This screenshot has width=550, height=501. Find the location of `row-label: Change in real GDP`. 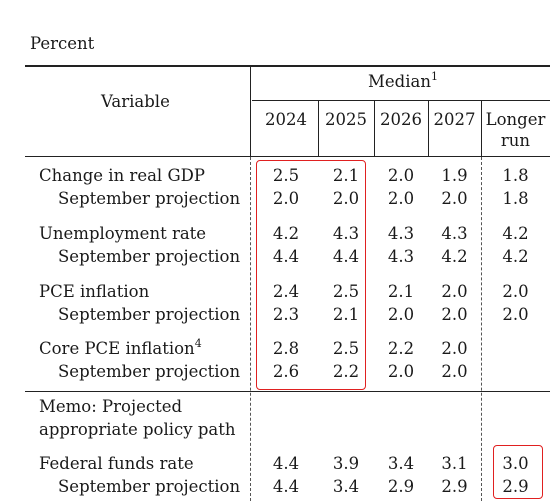

row-label: Change in real GDP is located at coordinates (122, 175).